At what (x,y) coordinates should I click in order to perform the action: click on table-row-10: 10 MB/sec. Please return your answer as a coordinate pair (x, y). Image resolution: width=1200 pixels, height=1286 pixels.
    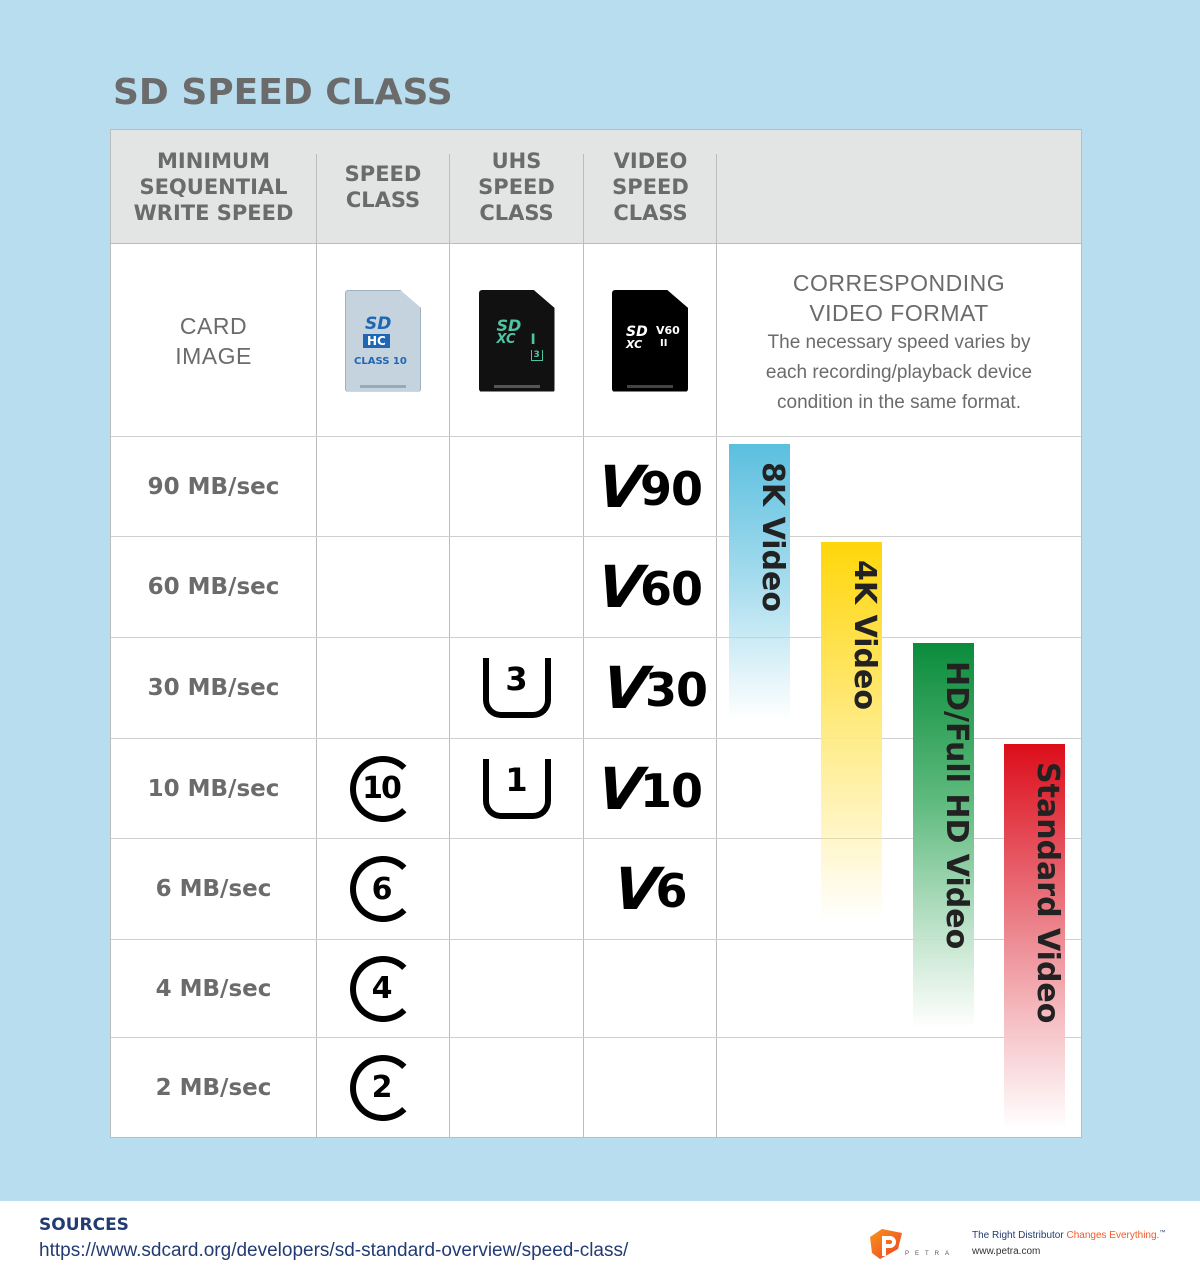
    Looking at the image, I should click on (213, 788).